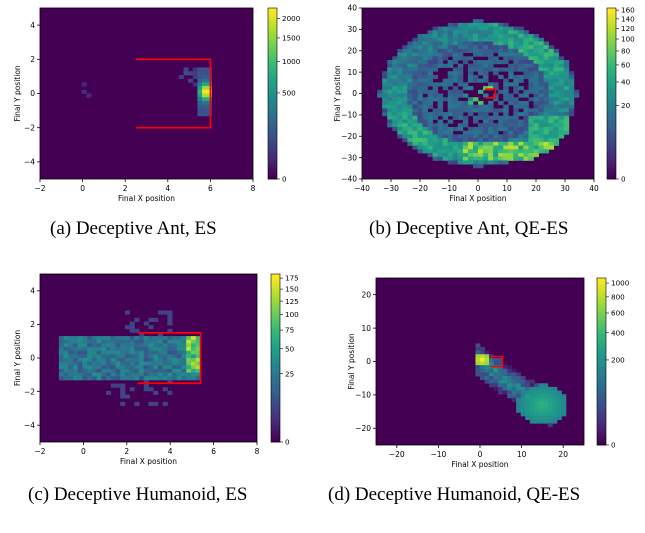  I want to click on y-tick-label: 0, so click(32, 93).